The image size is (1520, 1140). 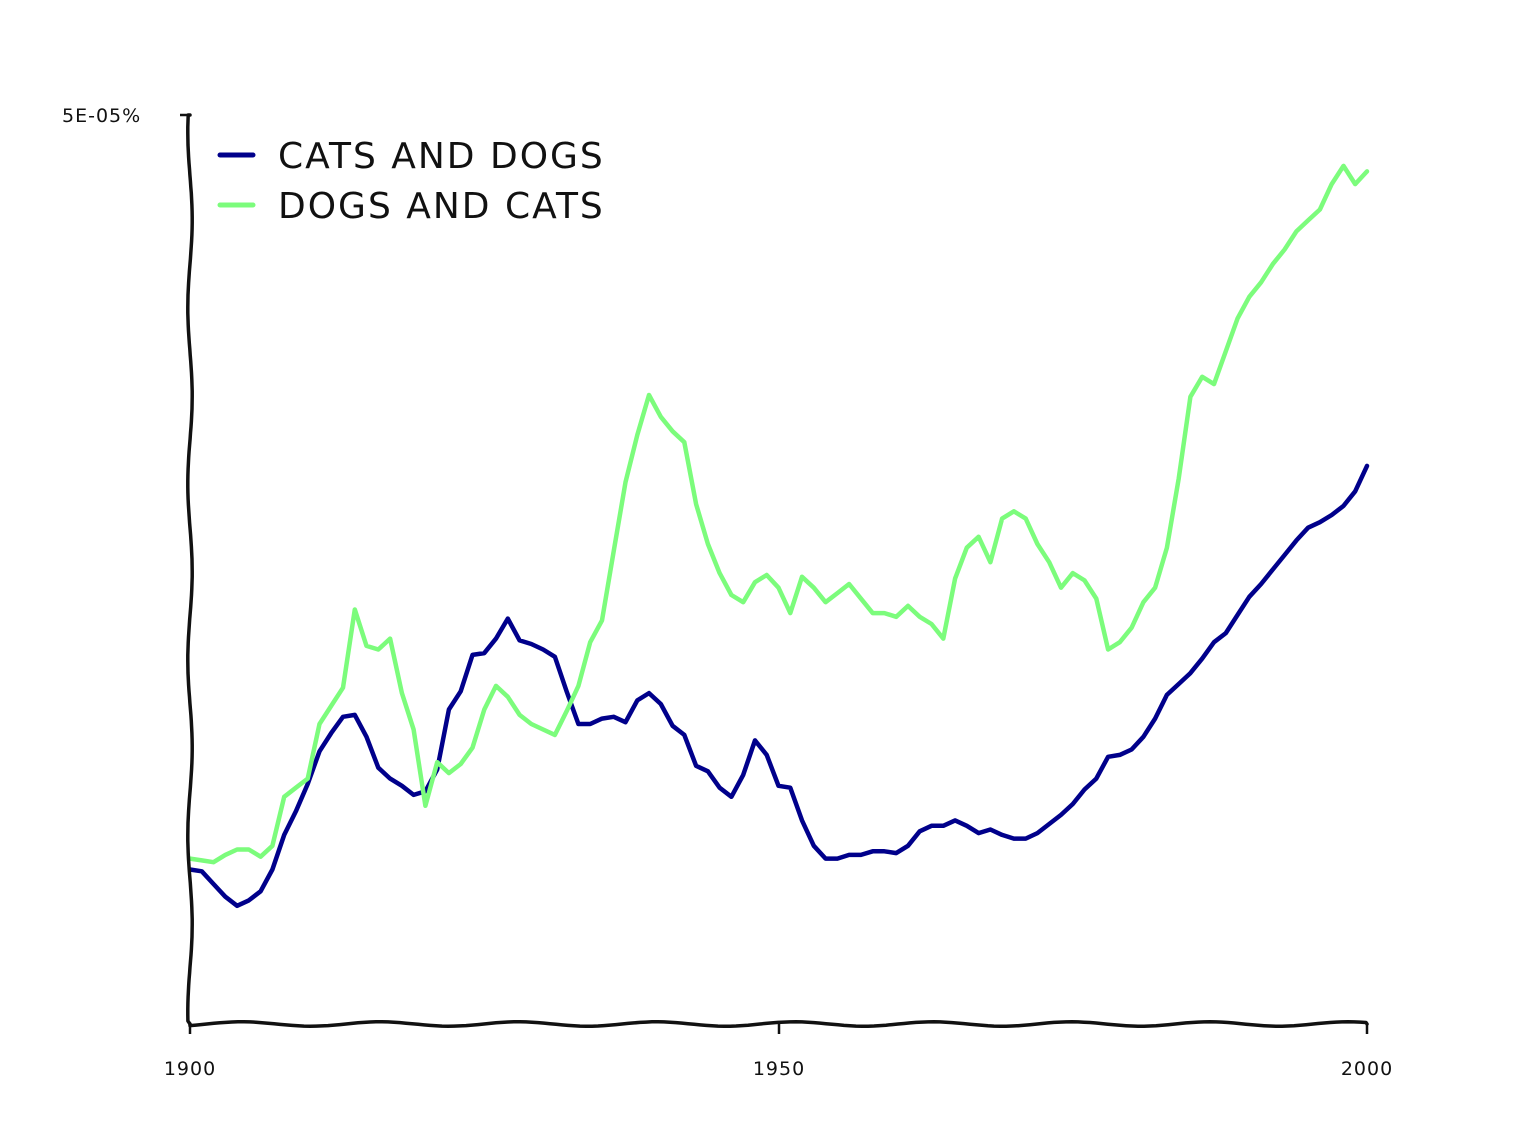 I want to click on x-axis-line, so click(x=778, y=1024).